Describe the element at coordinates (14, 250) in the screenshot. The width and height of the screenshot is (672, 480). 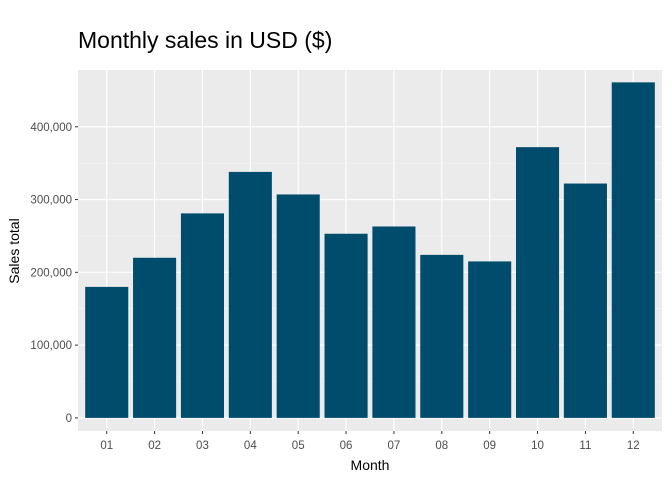
I see `y-axis-title: Sales total` at that location.